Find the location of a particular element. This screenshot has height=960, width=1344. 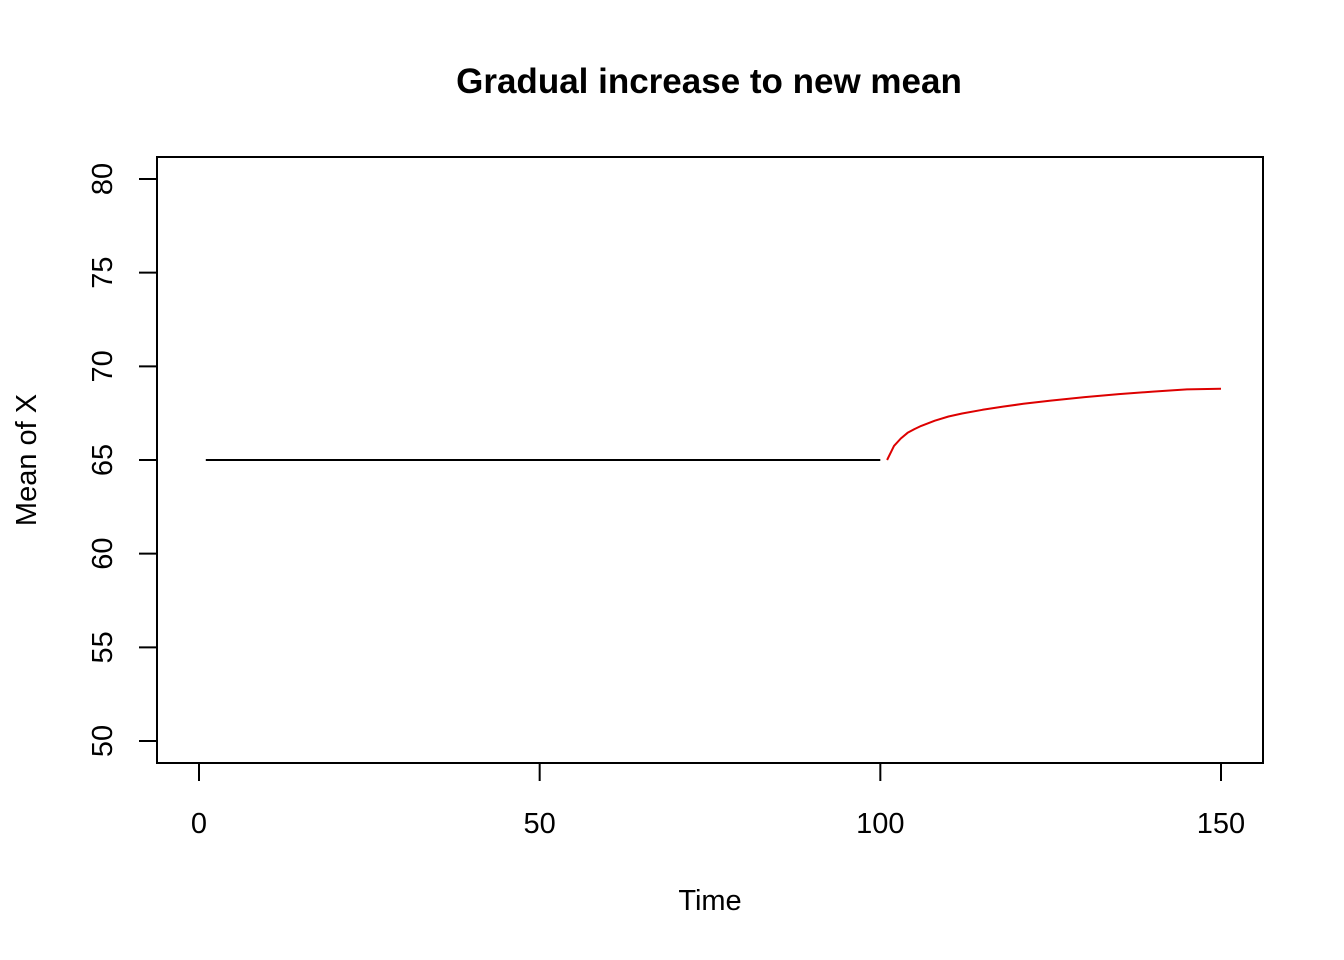

x-axis-label: Time is located at coordinates (709, 901).